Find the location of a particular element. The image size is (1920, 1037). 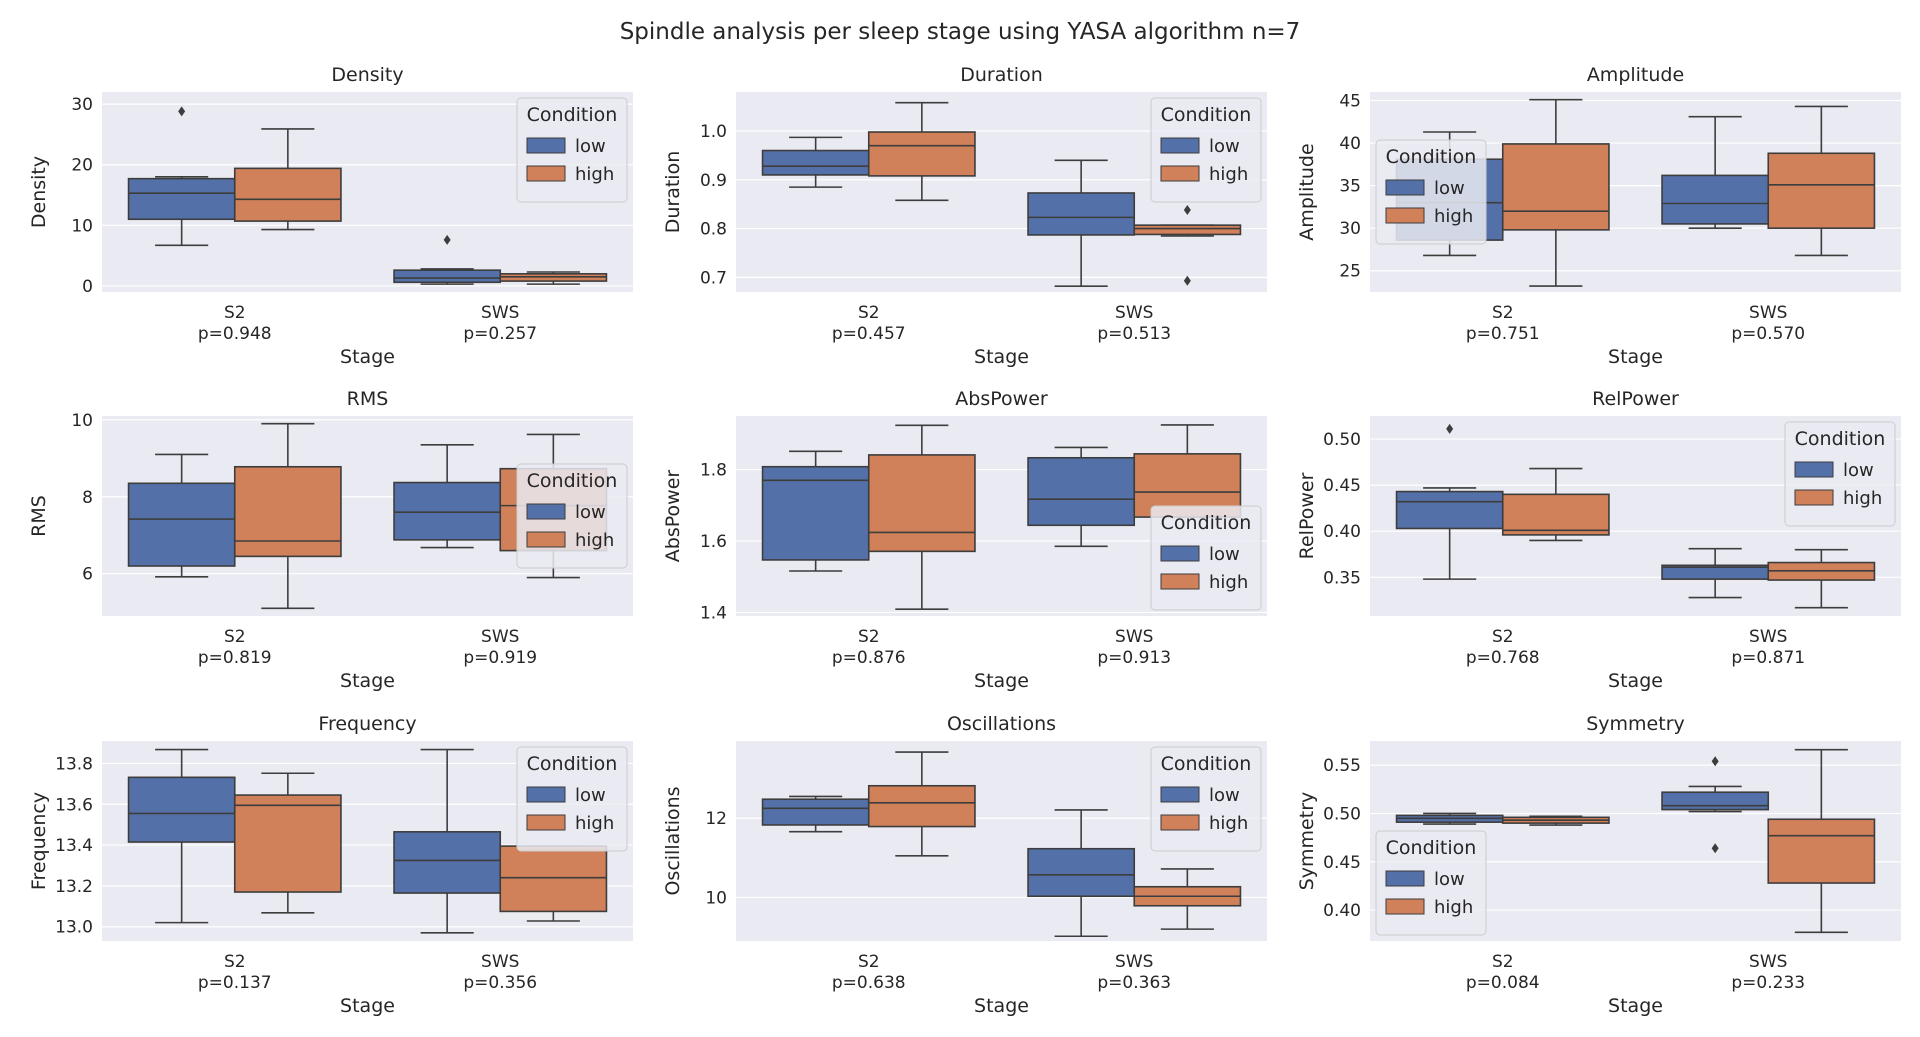

y-tick-label: 30 is located at coordinates (82, 105).